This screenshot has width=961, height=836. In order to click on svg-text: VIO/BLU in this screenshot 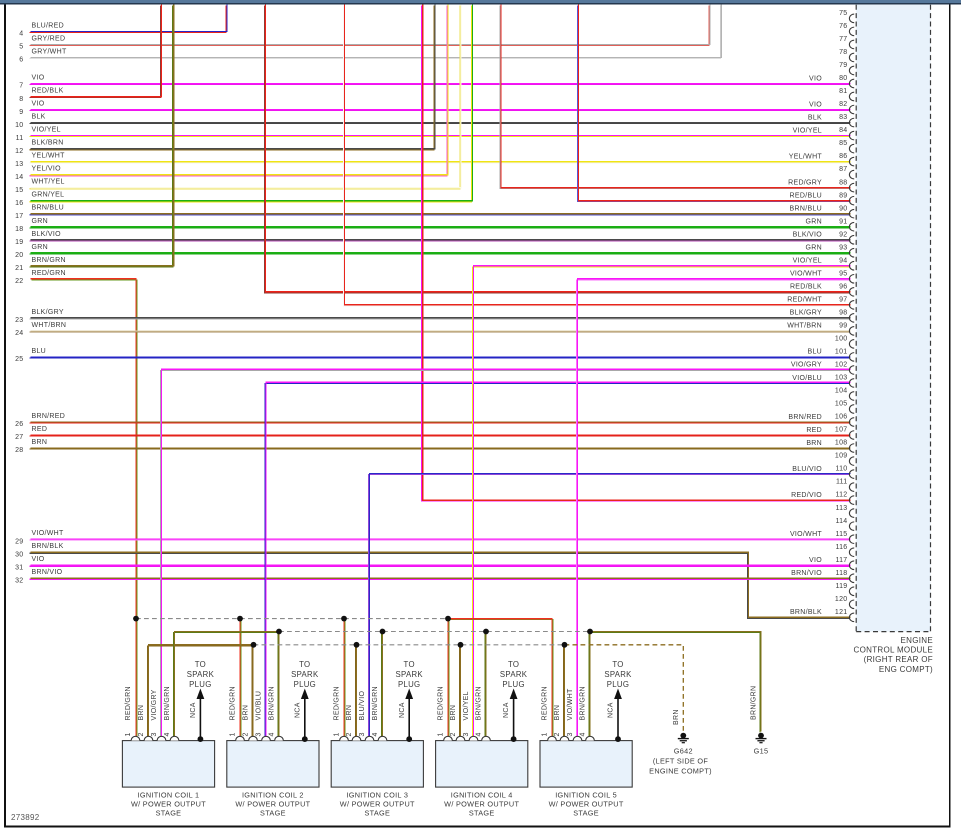, I will do `click(259, 706)`.